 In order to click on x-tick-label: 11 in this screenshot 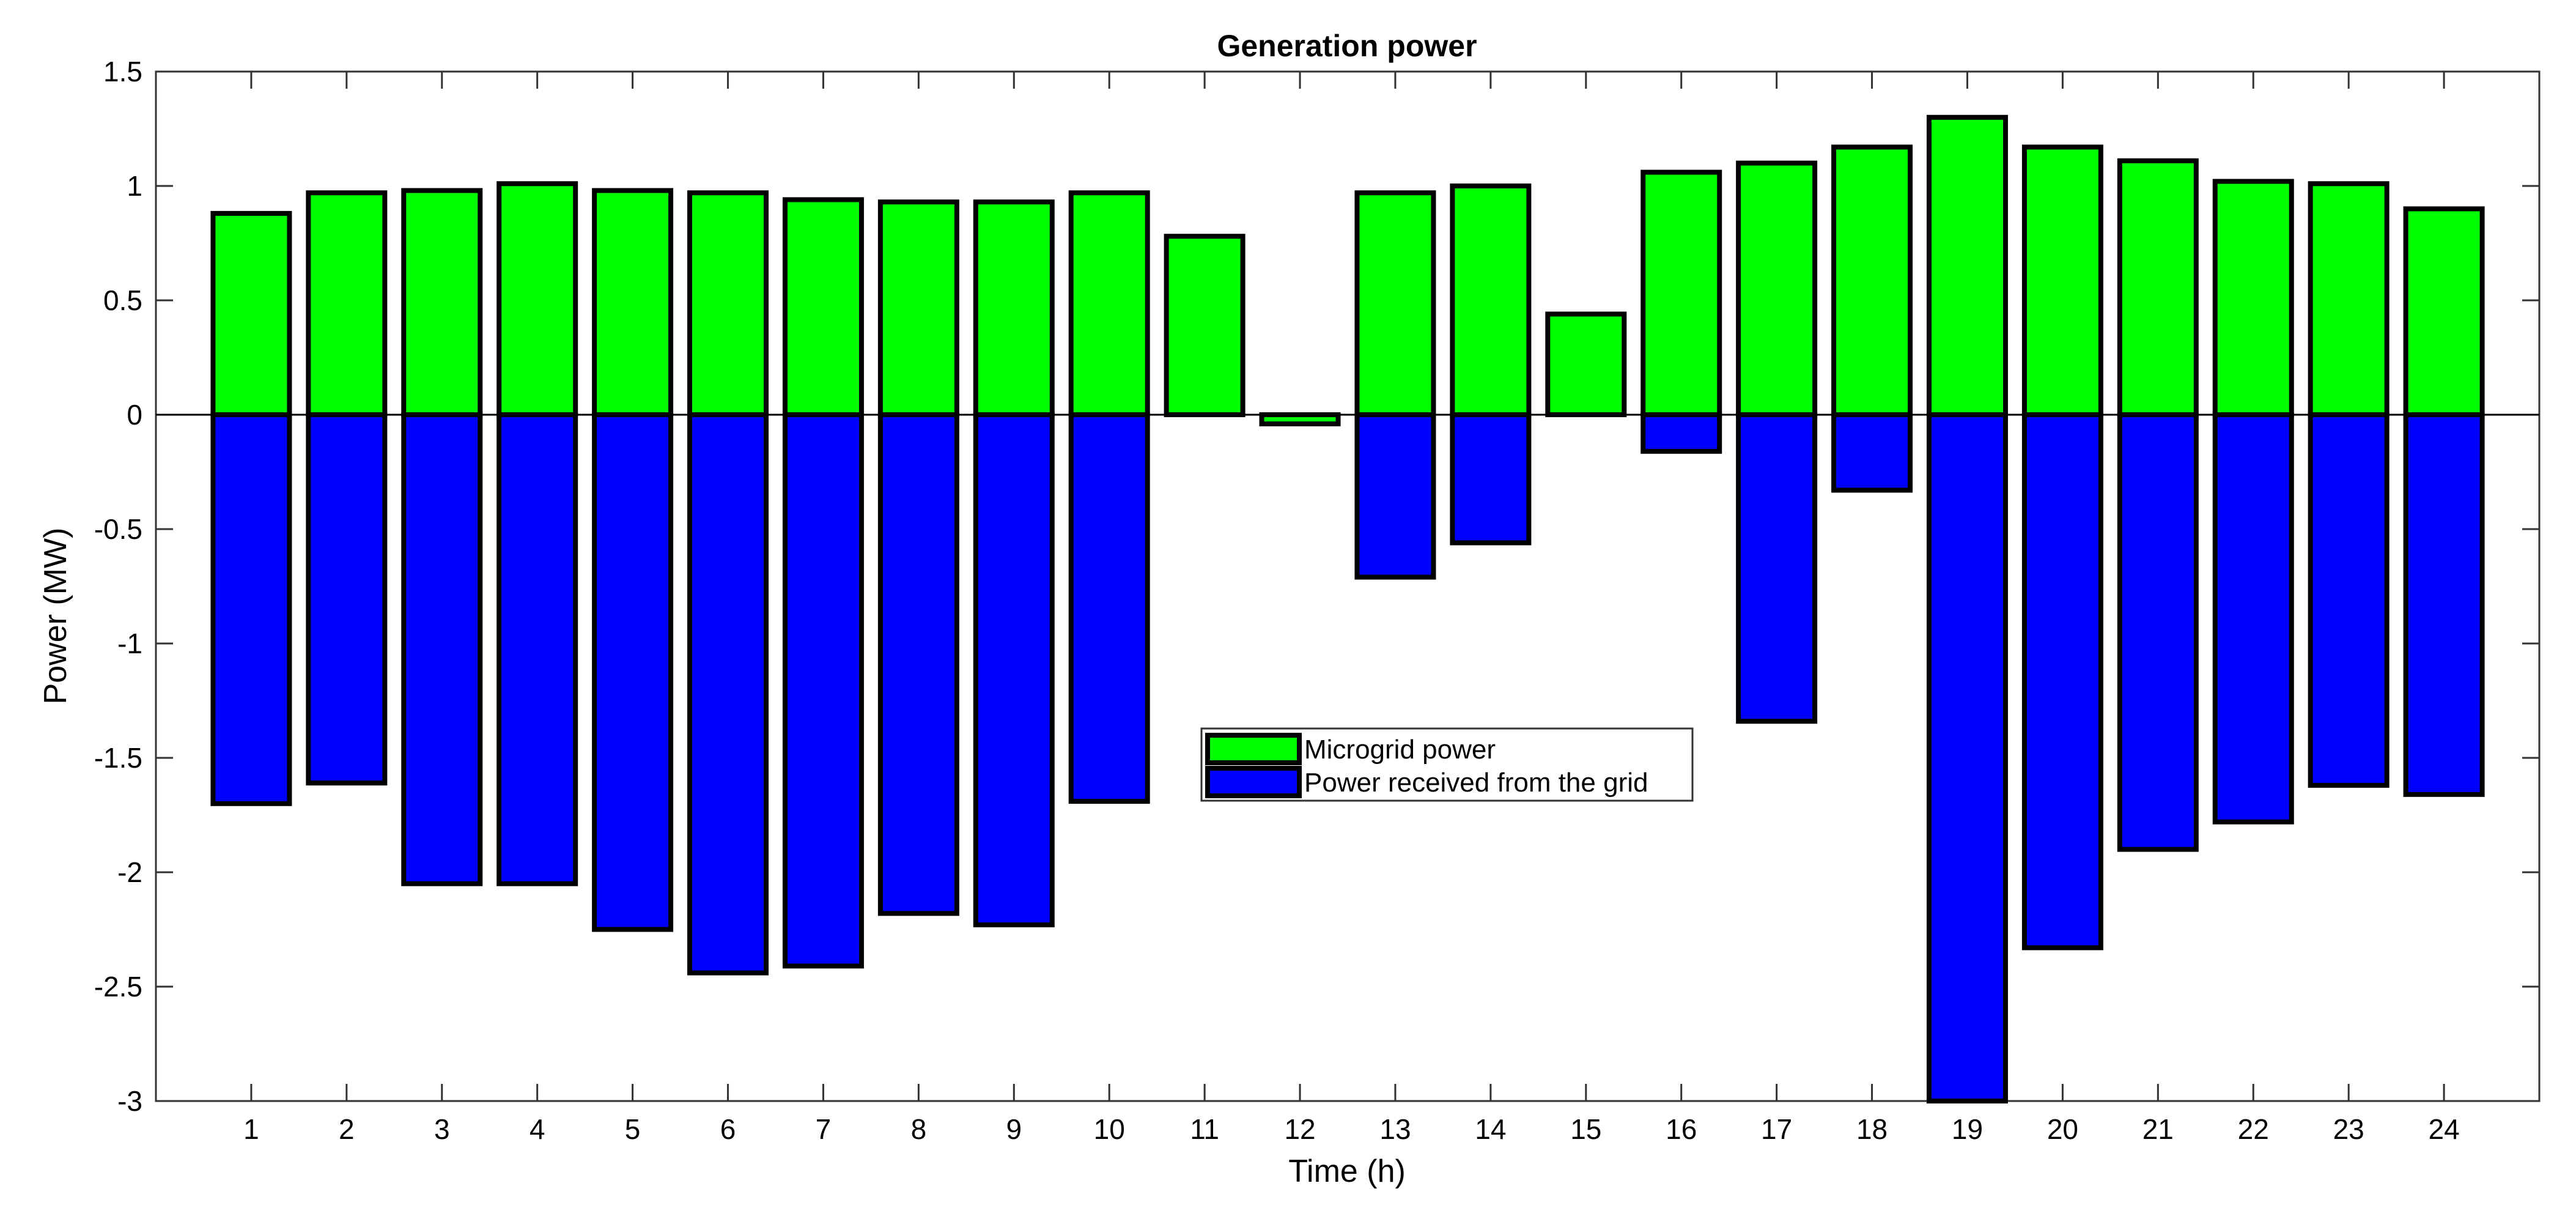, I will do `click(1204, 1129)`.